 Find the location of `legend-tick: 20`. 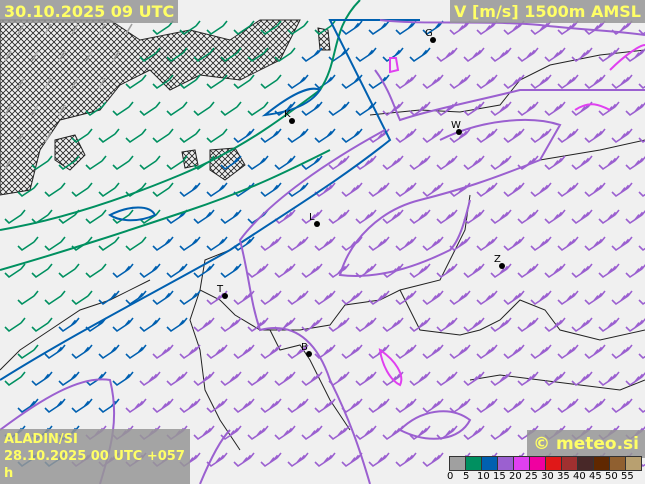

legend-tick: 20 is located at coordinates (515, 476).